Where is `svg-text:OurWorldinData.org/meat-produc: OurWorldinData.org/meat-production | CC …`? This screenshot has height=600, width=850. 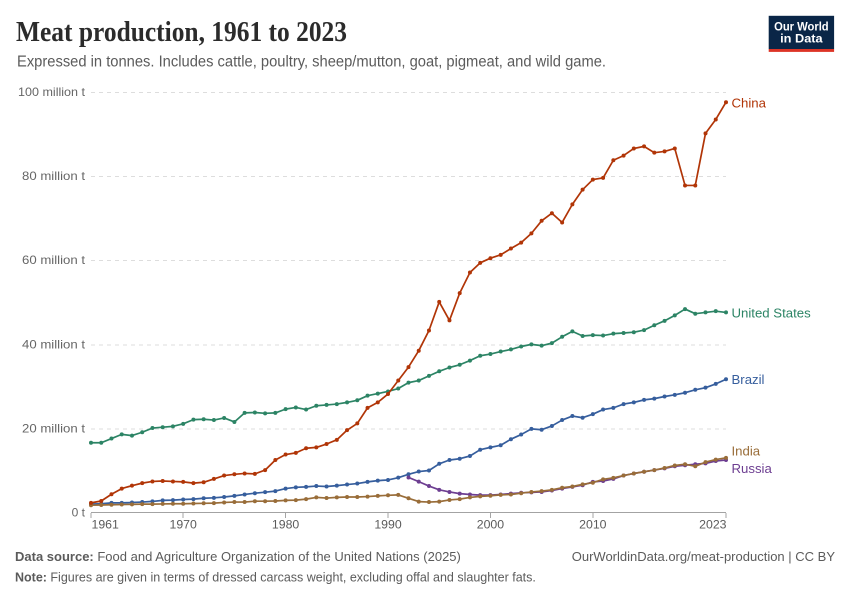 svg-text:OurWorldinData.org/meat-produc: OurWorldinData.org/meat-production | CC … is located at coordinates (704, 556).